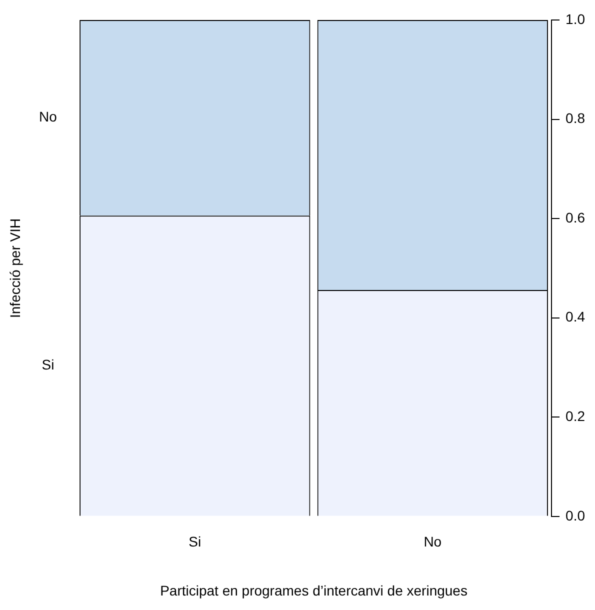 The height and width of the screenshot is (610, 595). I want to click on y-tick-label: 0.6, so click(576, 217).